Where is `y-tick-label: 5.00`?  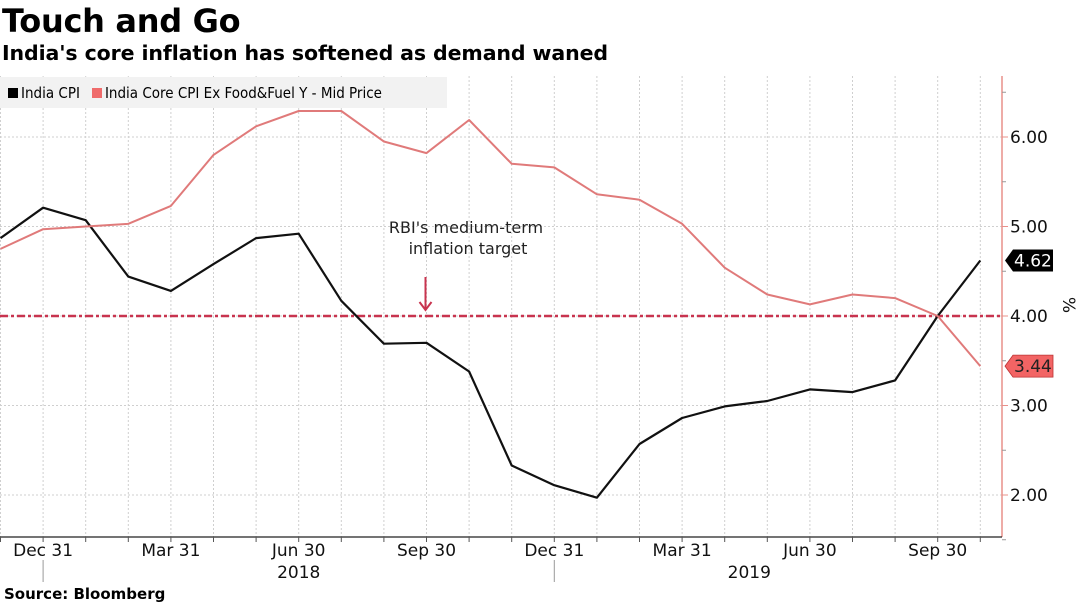 y-tick-label: 5.00 is located at coordinates (1029, 228).